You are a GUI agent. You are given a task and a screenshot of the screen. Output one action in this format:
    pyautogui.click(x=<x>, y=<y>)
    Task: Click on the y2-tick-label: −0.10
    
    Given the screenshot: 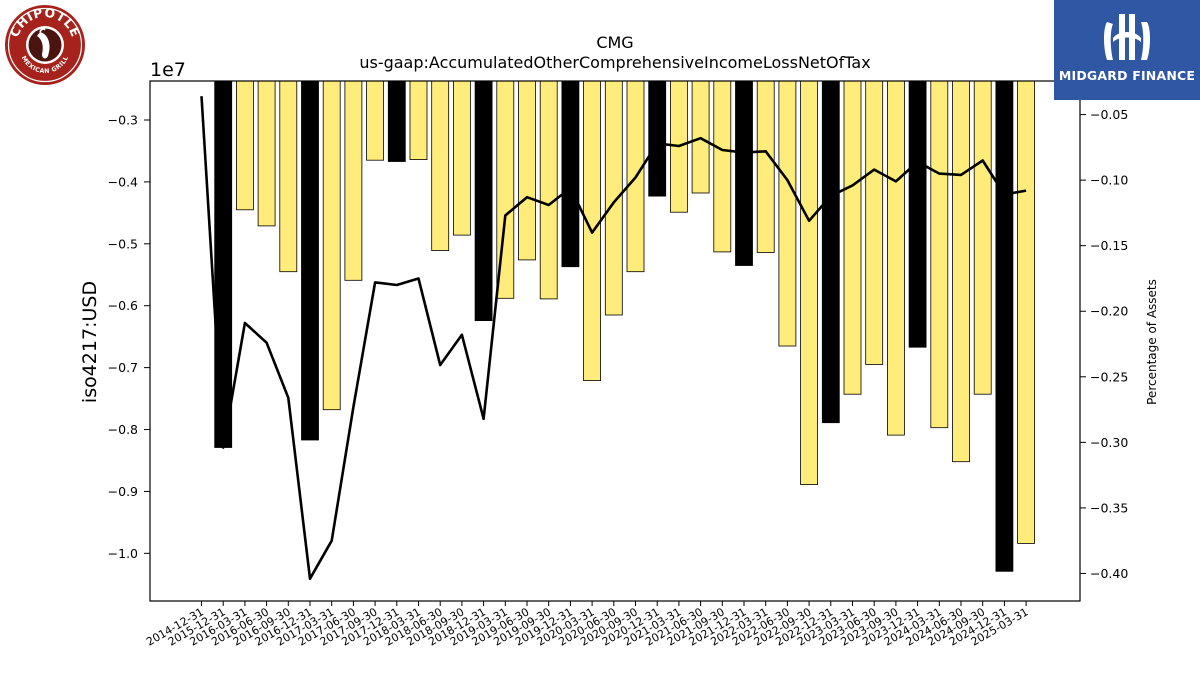 What is the action you would take?
    pyautogui.click(x=1109, y=180)
    